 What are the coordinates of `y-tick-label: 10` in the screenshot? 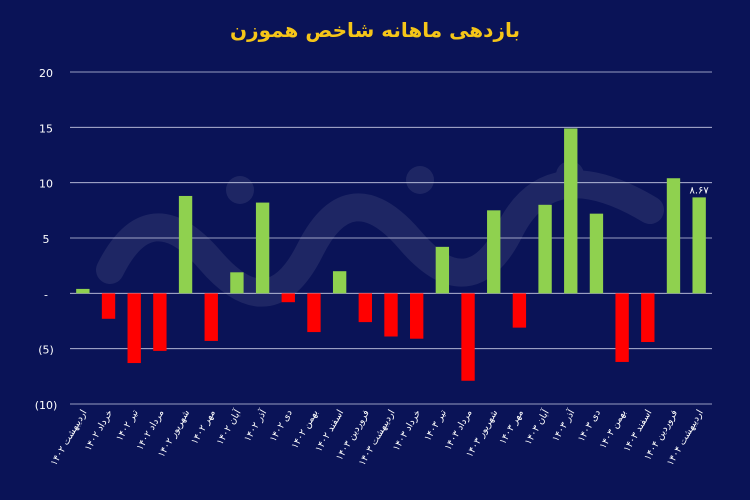 It's located at (46, 184).